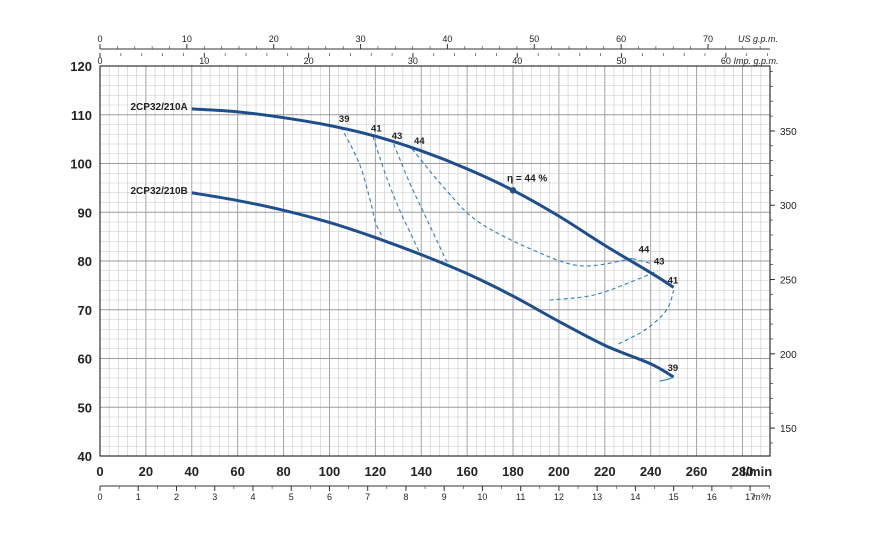 The height and width of the screenshot is (539, 872). Describe the element at coordinates (712, 497) in the screenshot. I see `x-m3h-tick-label: 16` at that location.